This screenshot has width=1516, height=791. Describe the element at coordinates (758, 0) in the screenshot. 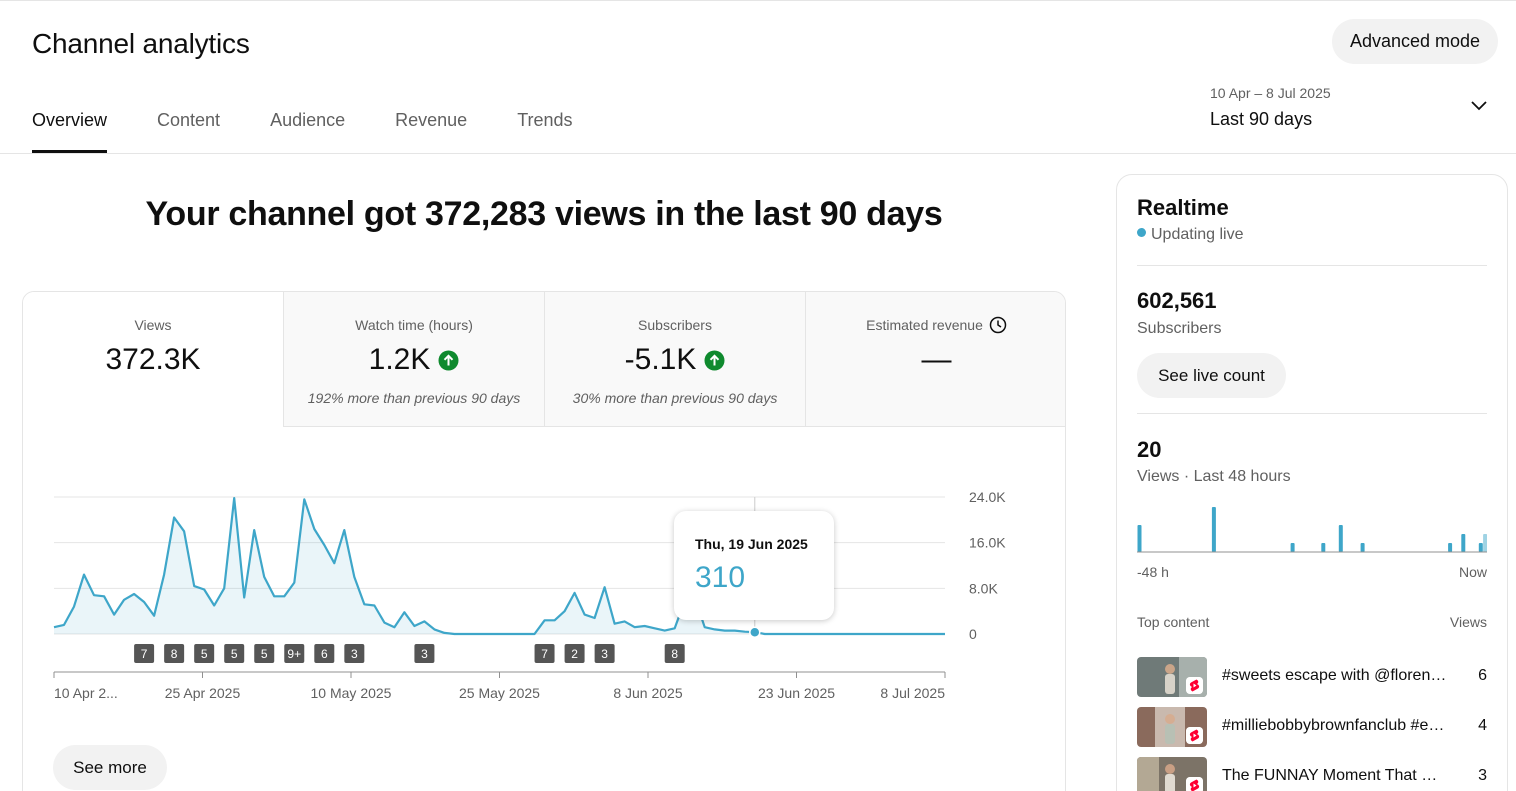

I see `top-divider` at that location.